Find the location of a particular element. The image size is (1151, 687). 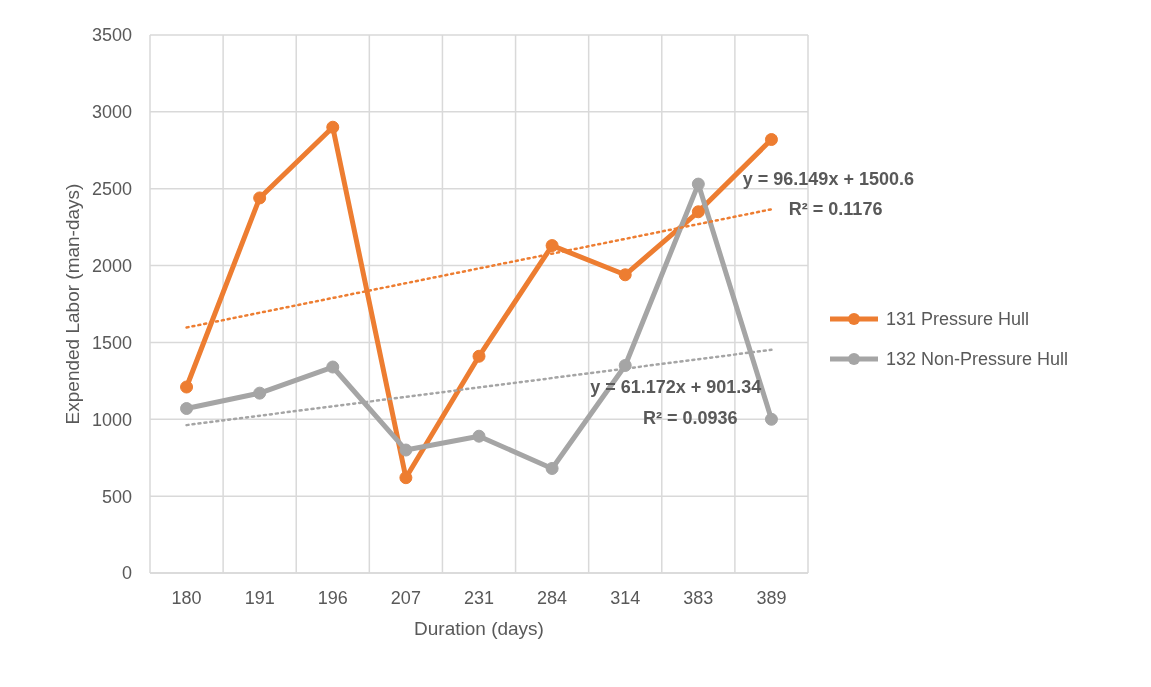

y-tick-label: 1500 is located at coordinates (111, 342).